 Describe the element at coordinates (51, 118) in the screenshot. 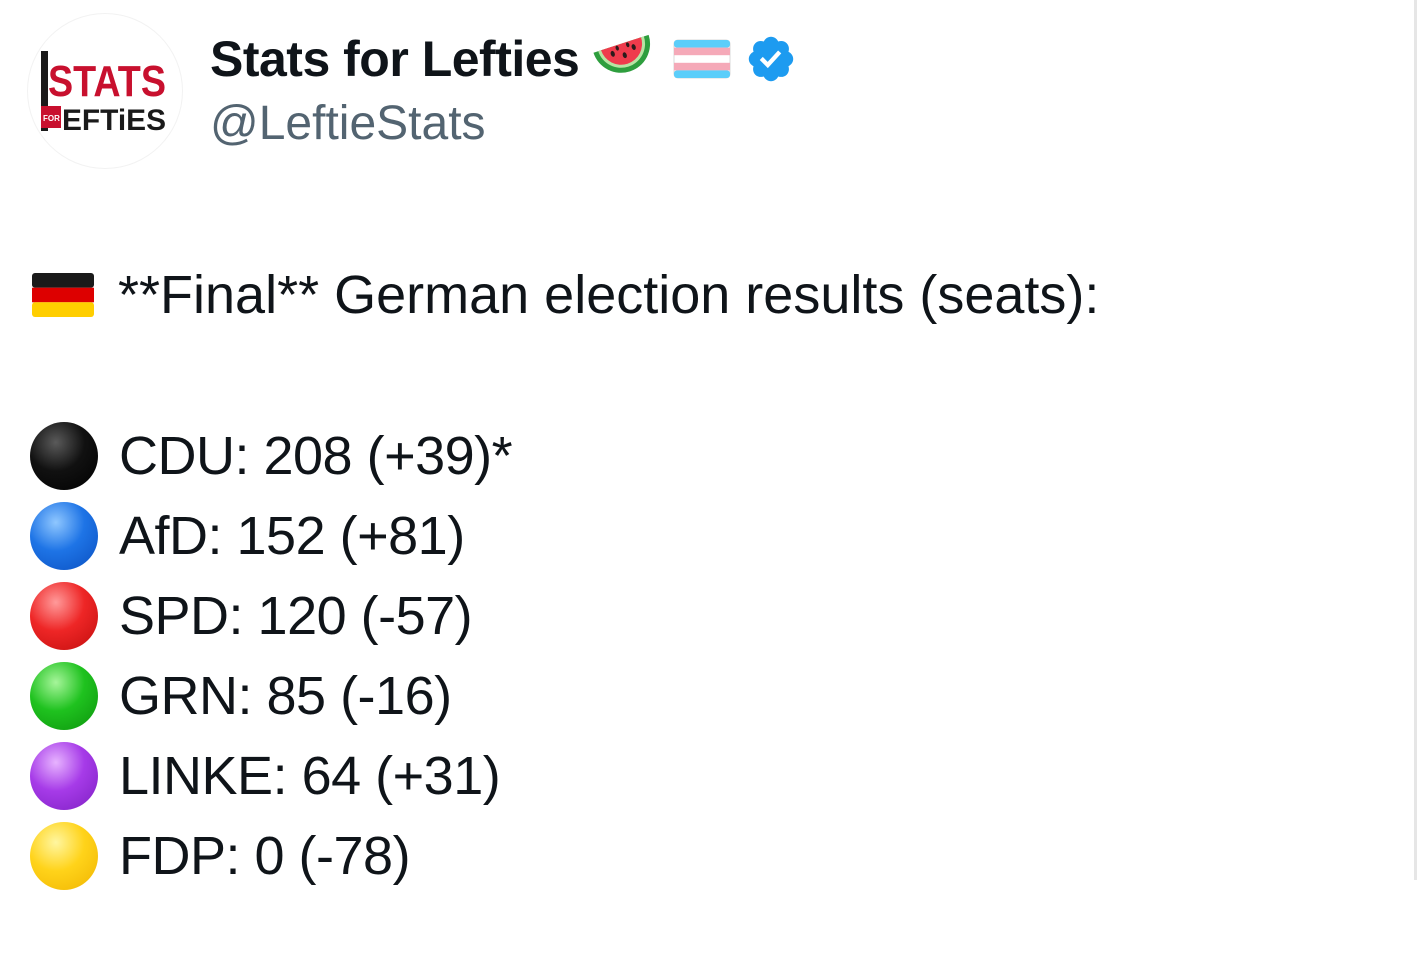

I see `logo-small-text: FOR` at that location.